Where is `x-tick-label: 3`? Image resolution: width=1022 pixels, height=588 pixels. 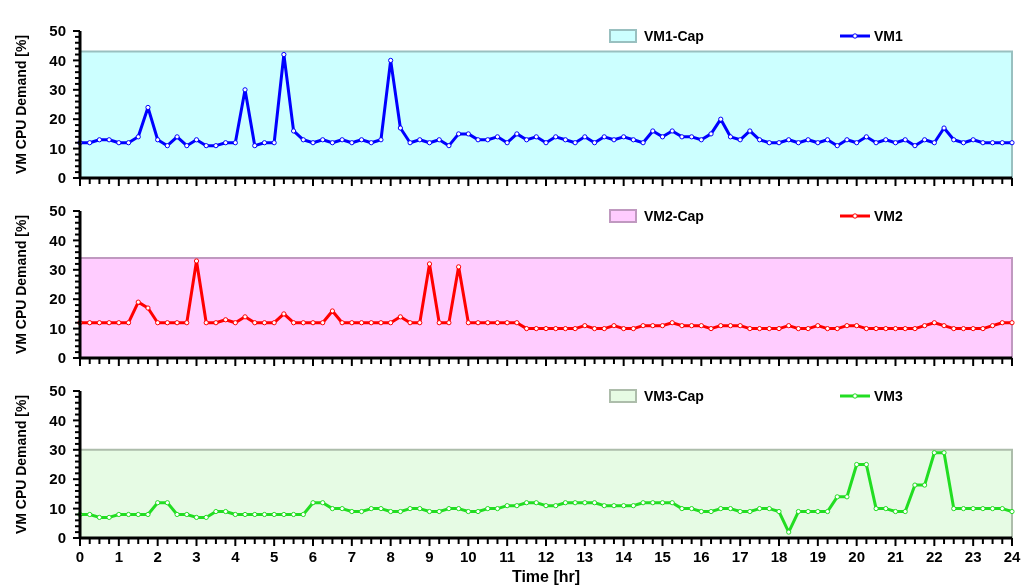
x-tick-label: 3 is located at coordinates (196, 556).